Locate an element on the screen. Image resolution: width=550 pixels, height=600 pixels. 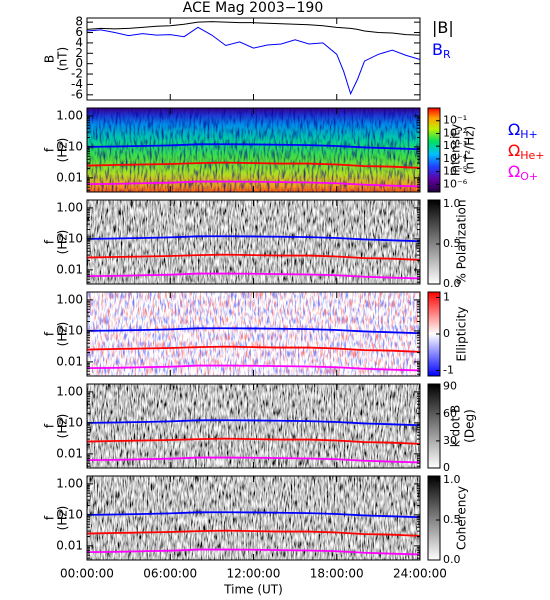
legend-subscript: R is located at coordinates (447, 54).